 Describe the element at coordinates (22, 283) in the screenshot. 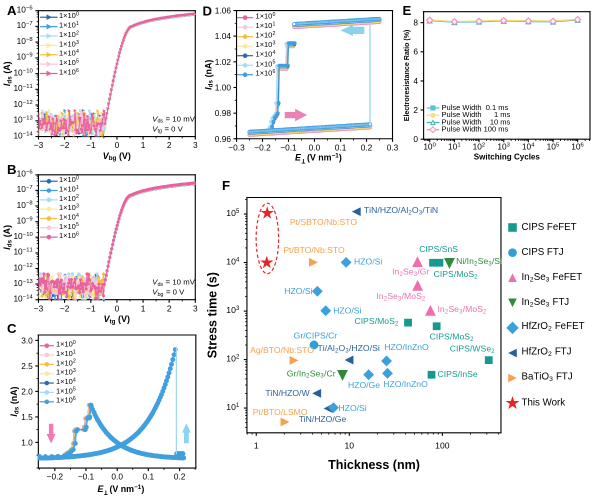

I see `svg-text: 10−13` at that location.